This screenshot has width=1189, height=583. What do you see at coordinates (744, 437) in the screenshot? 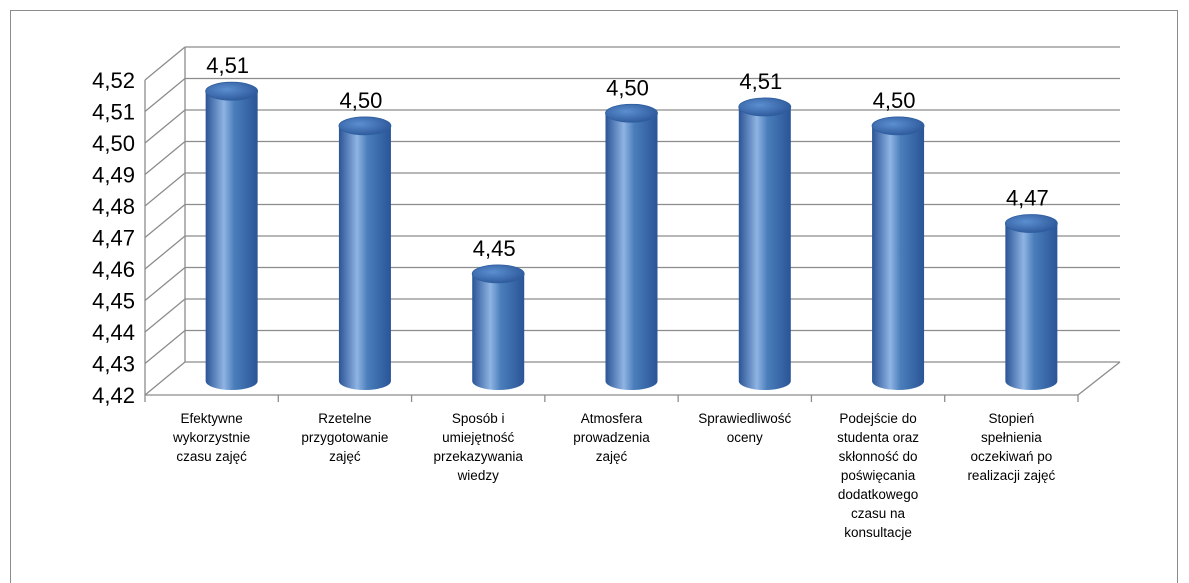
I see `category-label-line: oceny` at bounding box center [744, 437].